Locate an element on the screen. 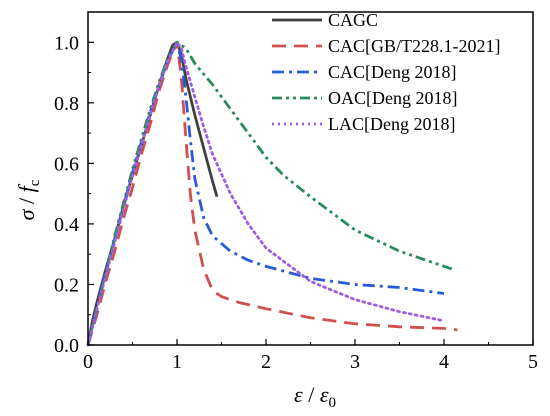  y-tick-label: 0.0 is located at coordinates (66, 346).